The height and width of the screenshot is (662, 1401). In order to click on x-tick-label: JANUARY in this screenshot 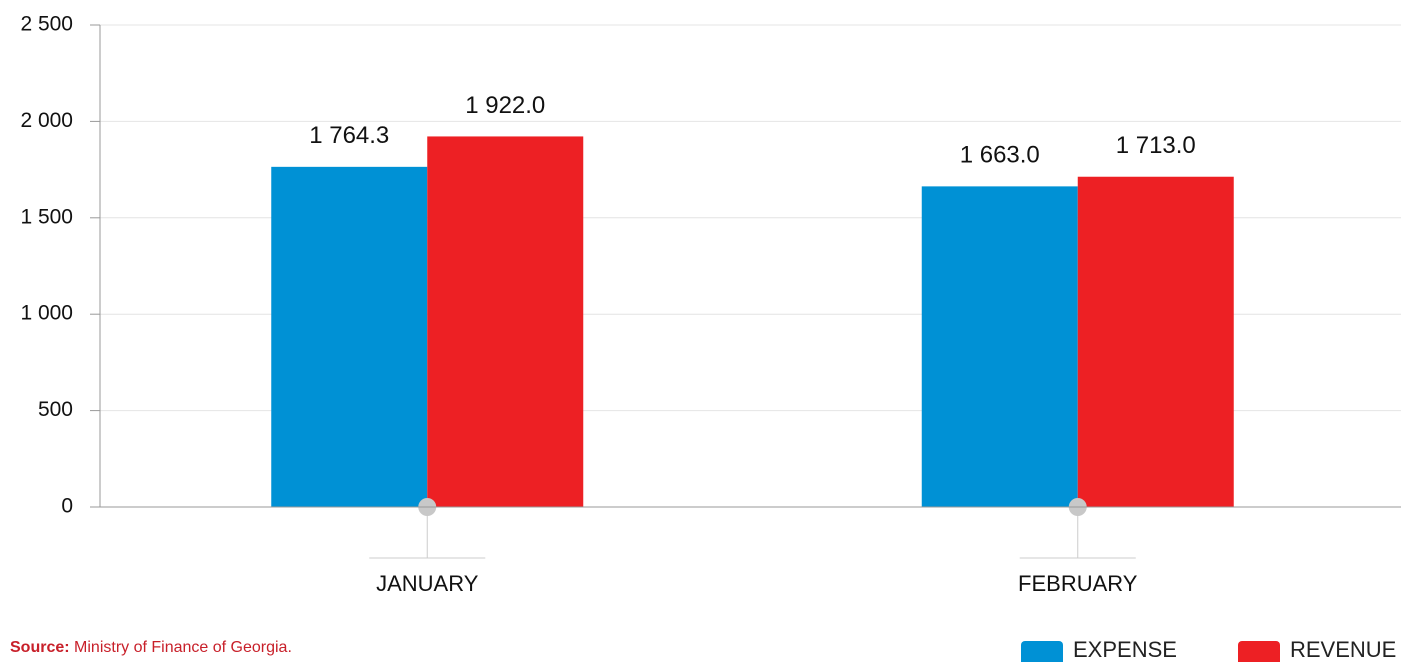, I will do `click(427, 583)`.